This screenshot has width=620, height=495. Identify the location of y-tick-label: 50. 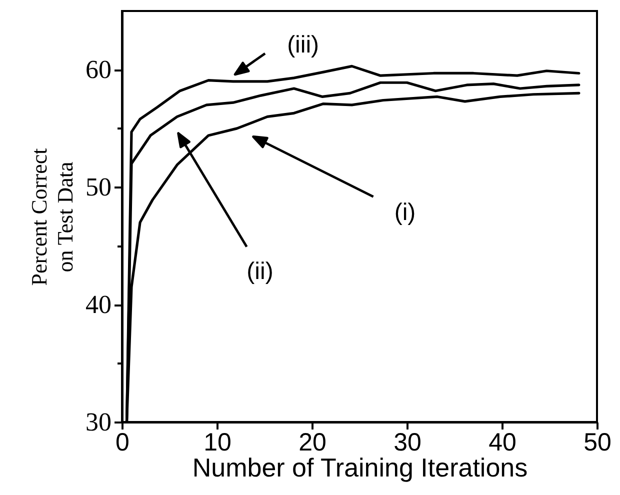
(99, 187).